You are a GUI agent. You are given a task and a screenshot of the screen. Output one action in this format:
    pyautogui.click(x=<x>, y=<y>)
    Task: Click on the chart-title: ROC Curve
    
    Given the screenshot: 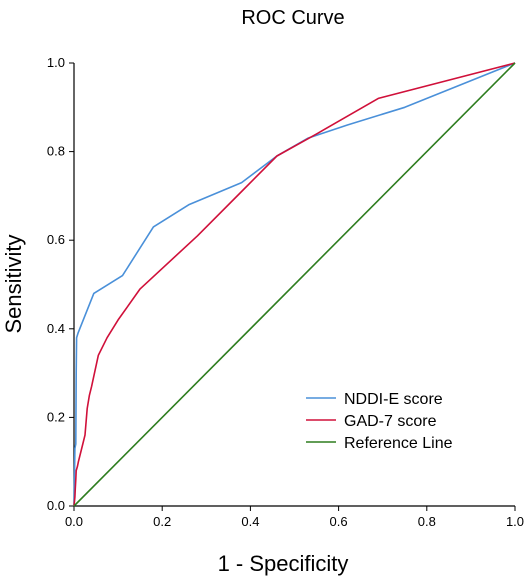 What is the action you would take?
    pyautogui.click(x=292, y=18)
    